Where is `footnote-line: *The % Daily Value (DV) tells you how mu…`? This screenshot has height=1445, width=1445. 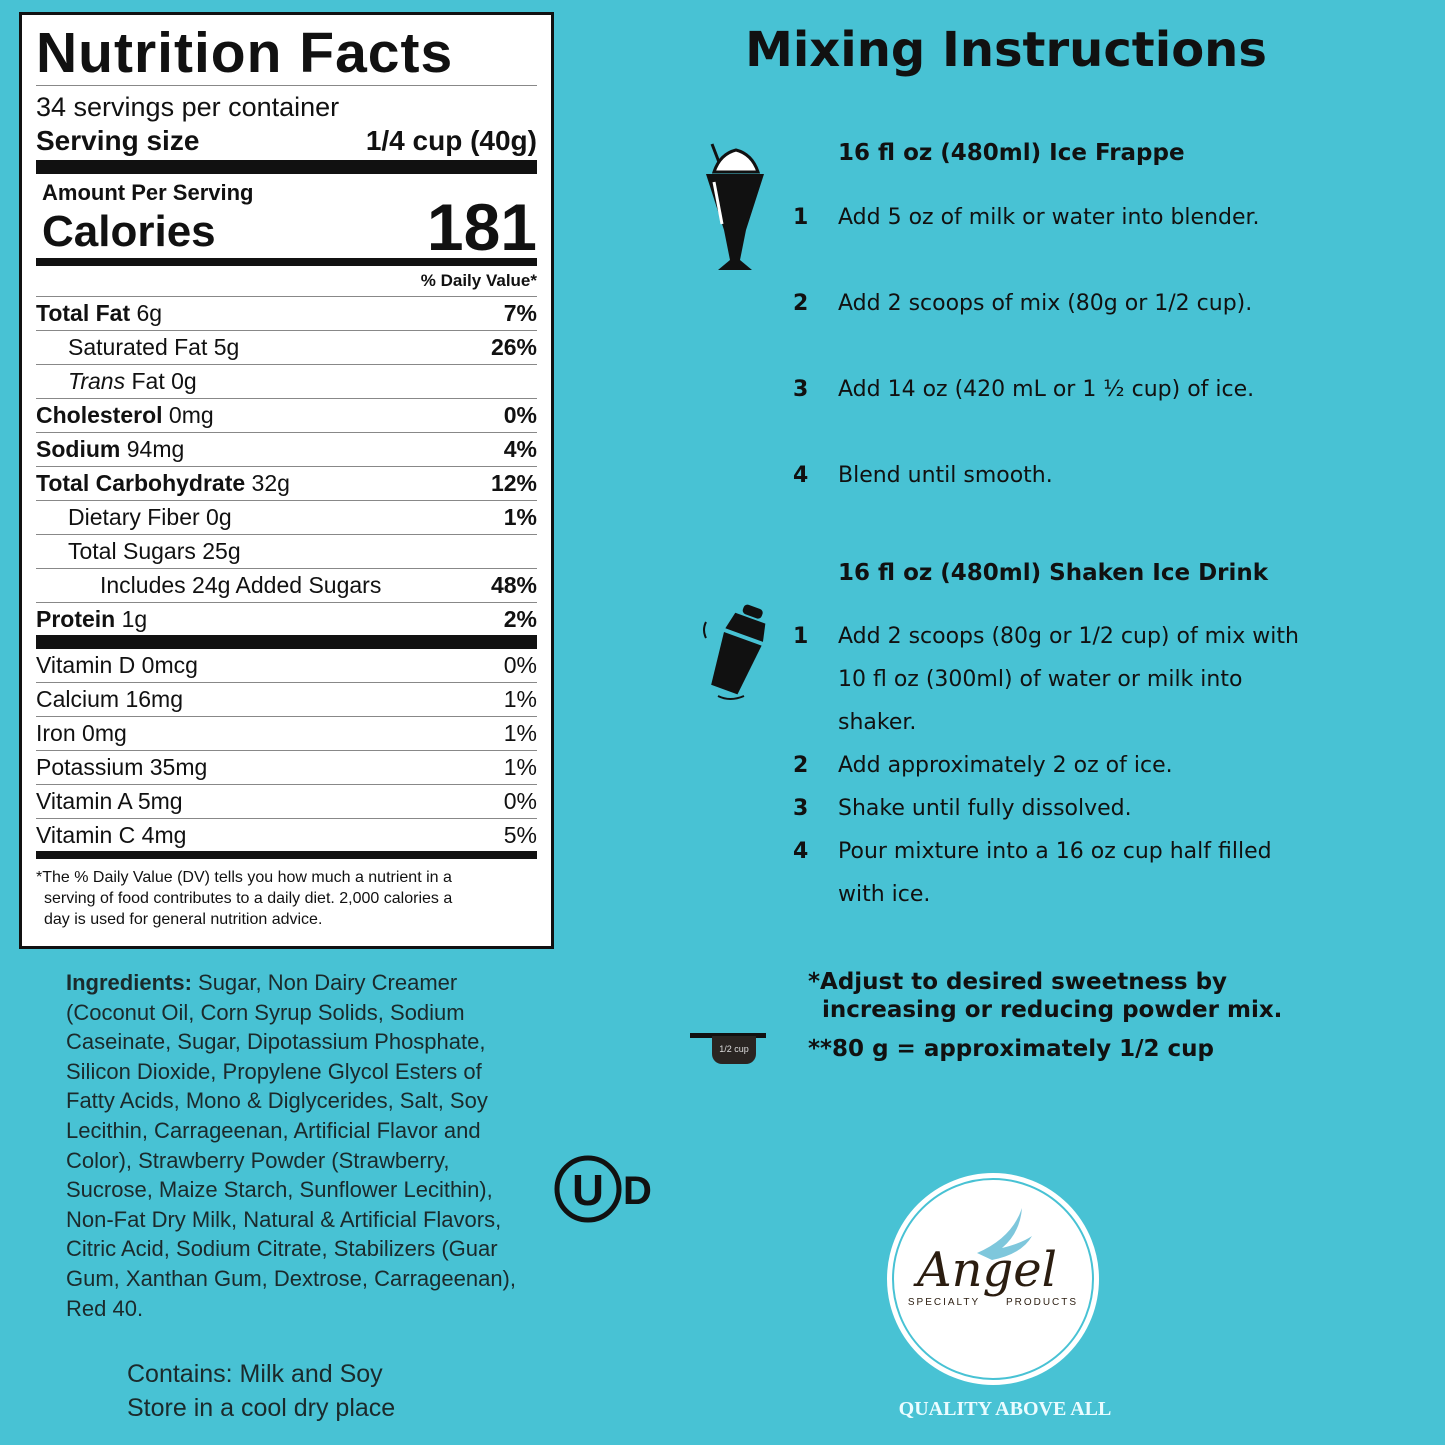
footnote-line: *The % Daily Value (DV) tells you how mu… is located at coordinates (244, 877).